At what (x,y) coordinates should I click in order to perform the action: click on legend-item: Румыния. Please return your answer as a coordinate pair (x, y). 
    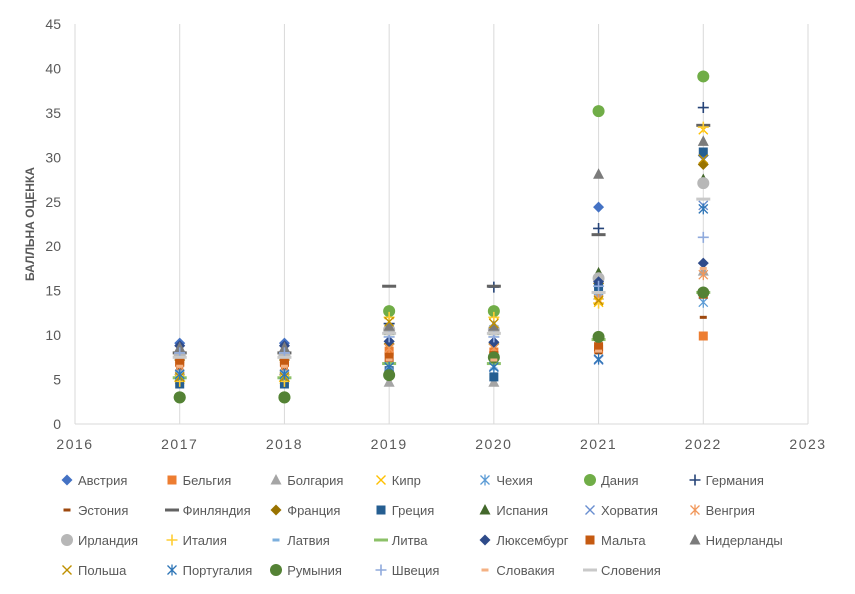
    Looking at the image, I should click on (304, 570).